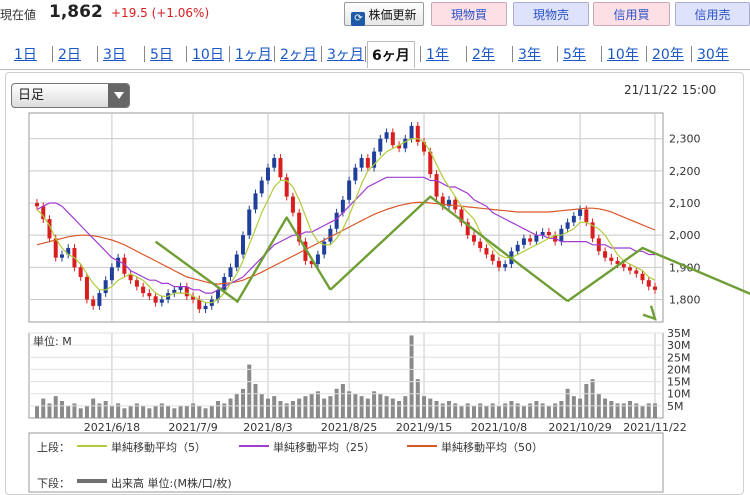 This screenshot has width=750, height=495. What do you see at coordinates (158, 447) in the screenshot?
I see `legend-ma5: 単純移動平均（5）` at bounding box center [158, 447].